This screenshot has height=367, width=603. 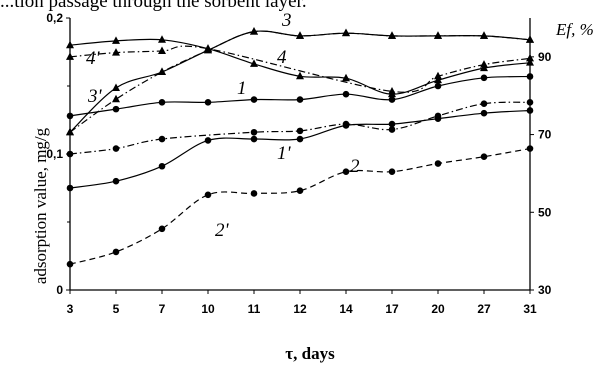 What do you see at coordinates (355, 166) in the screenshot?
I see `curve-label-2: 2` at bounding box center [355, 166].